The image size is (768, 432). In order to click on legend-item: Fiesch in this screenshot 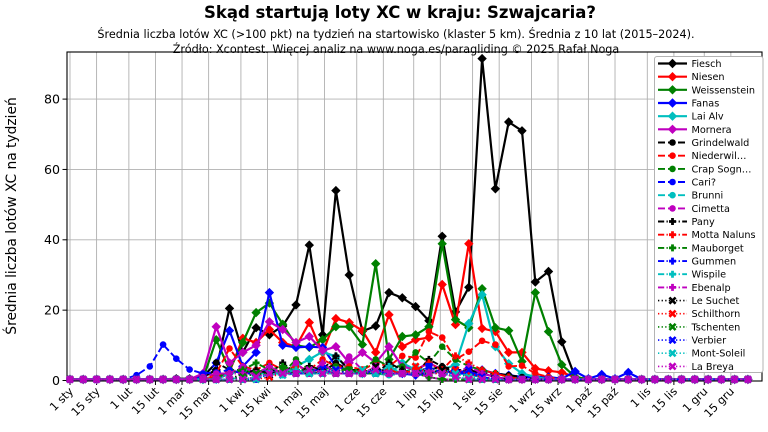, I will do `click(690, 64)`.